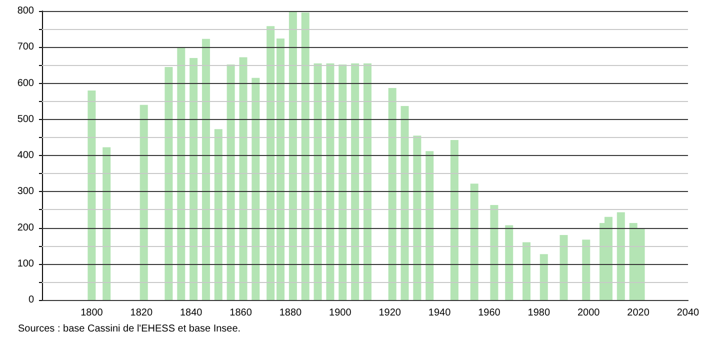 The image size is (710, 340). Describe the element at coordinates (440, 313) in the screenshot. I see `x-tick-label: 1940` at that location.